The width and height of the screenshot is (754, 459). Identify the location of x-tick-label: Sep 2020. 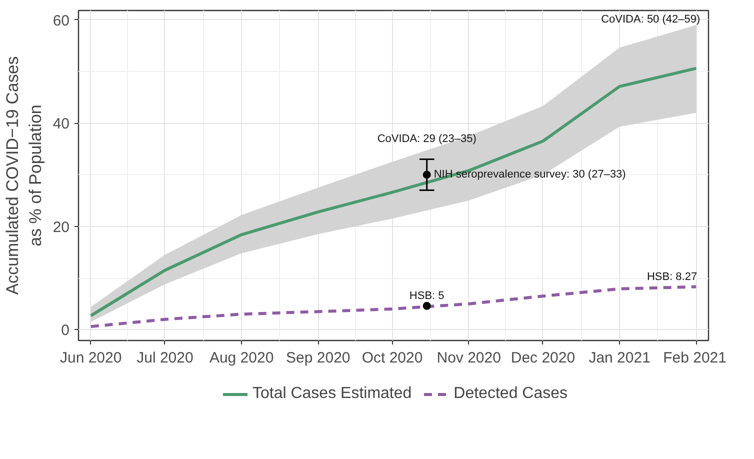
(318, 358).